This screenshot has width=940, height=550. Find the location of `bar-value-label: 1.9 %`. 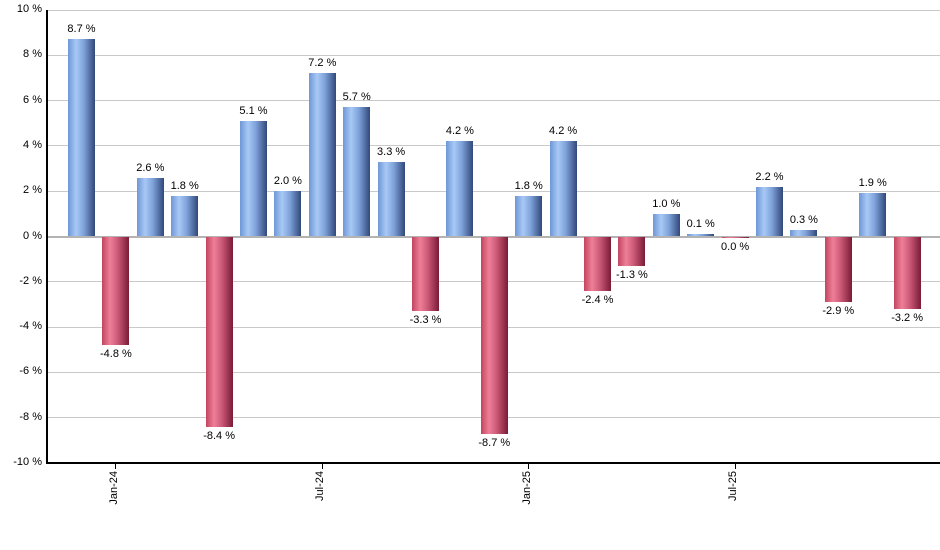

bar-value-label: 1.9 % is located at coordinates (872, 183).